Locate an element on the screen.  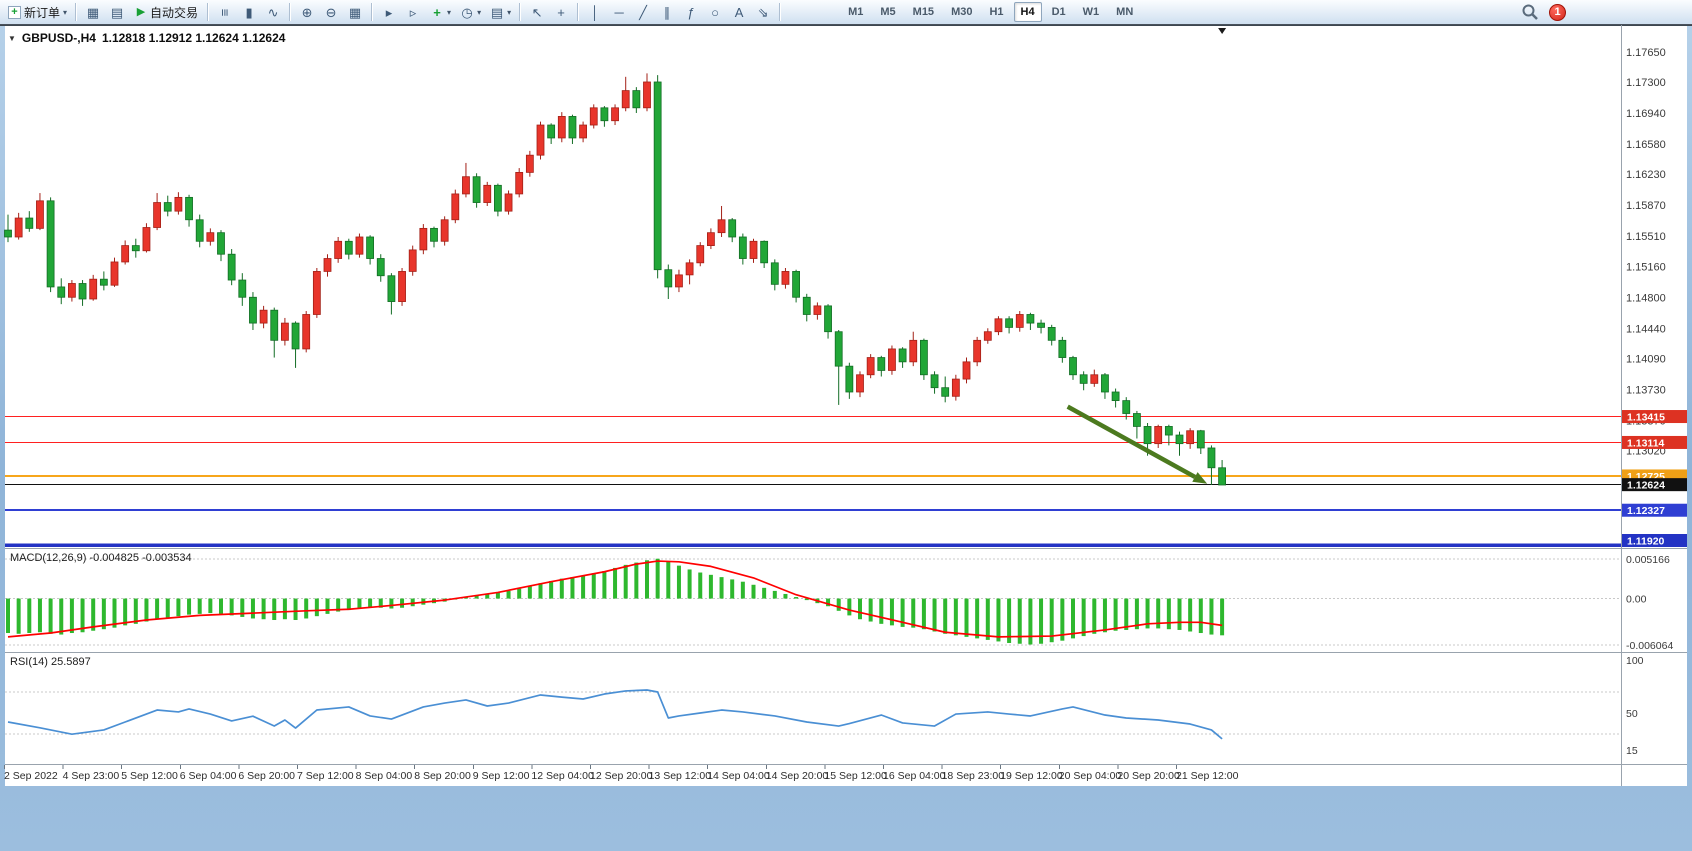
auto-trading-button: ▶ 自动交易 is located at coordinates (166, 12).